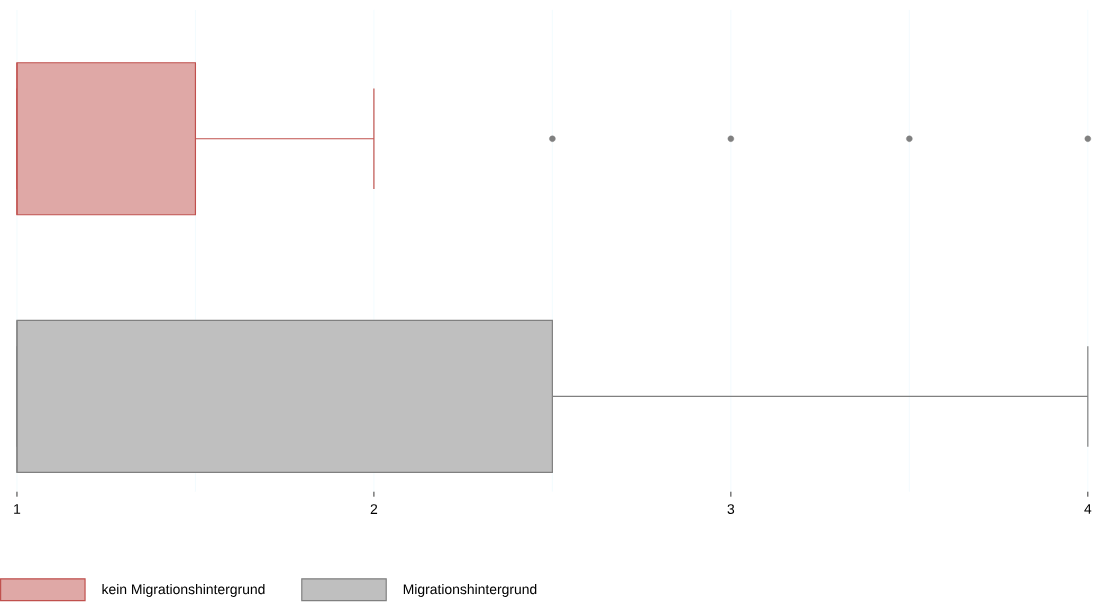 Image resolution: width=1095 pixels, height=615 pixels. What do you see at coordinates (183, 590) in the screenshot?
I see `text: kein Migrationshintergrund` at bounding box center [183, 590].